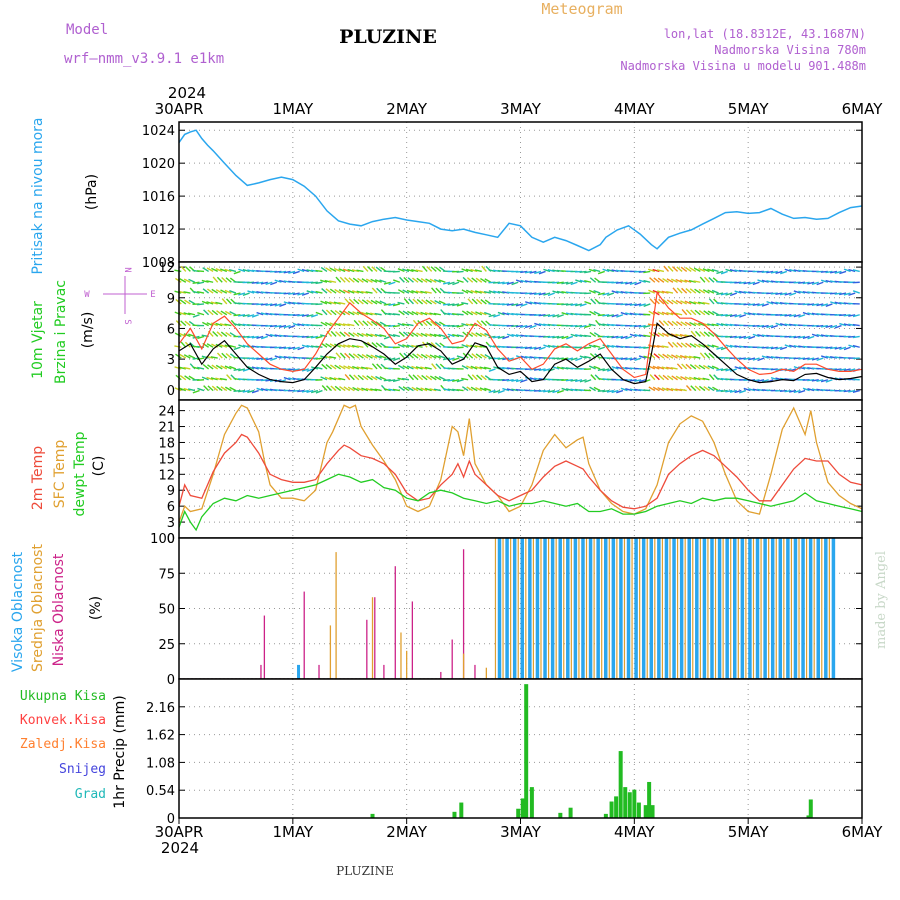 The height and width of the screenshot is (900, 900). What do you see at coordinates (61, 332) in the screenshot?
I see `wind-ylabel-2: Brzina i Pravac` at bounding box center [61, 332].